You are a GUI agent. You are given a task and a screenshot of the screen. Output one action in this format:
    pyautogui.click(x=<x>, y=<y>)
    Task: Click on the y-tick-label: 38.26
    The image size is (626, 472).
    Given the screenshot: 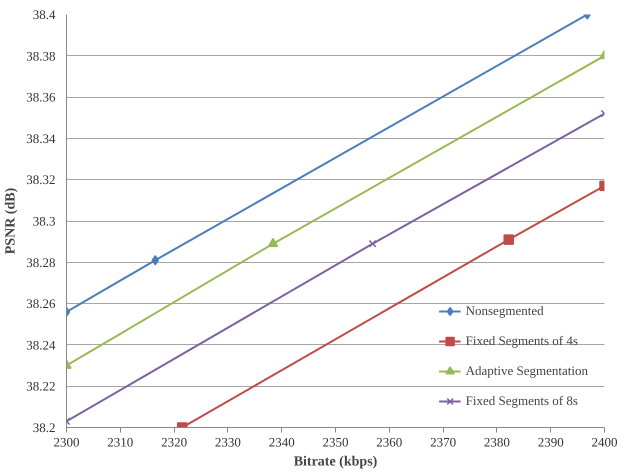 What is the action you would take?
    pyautogui.click(x=41, y=304)
    